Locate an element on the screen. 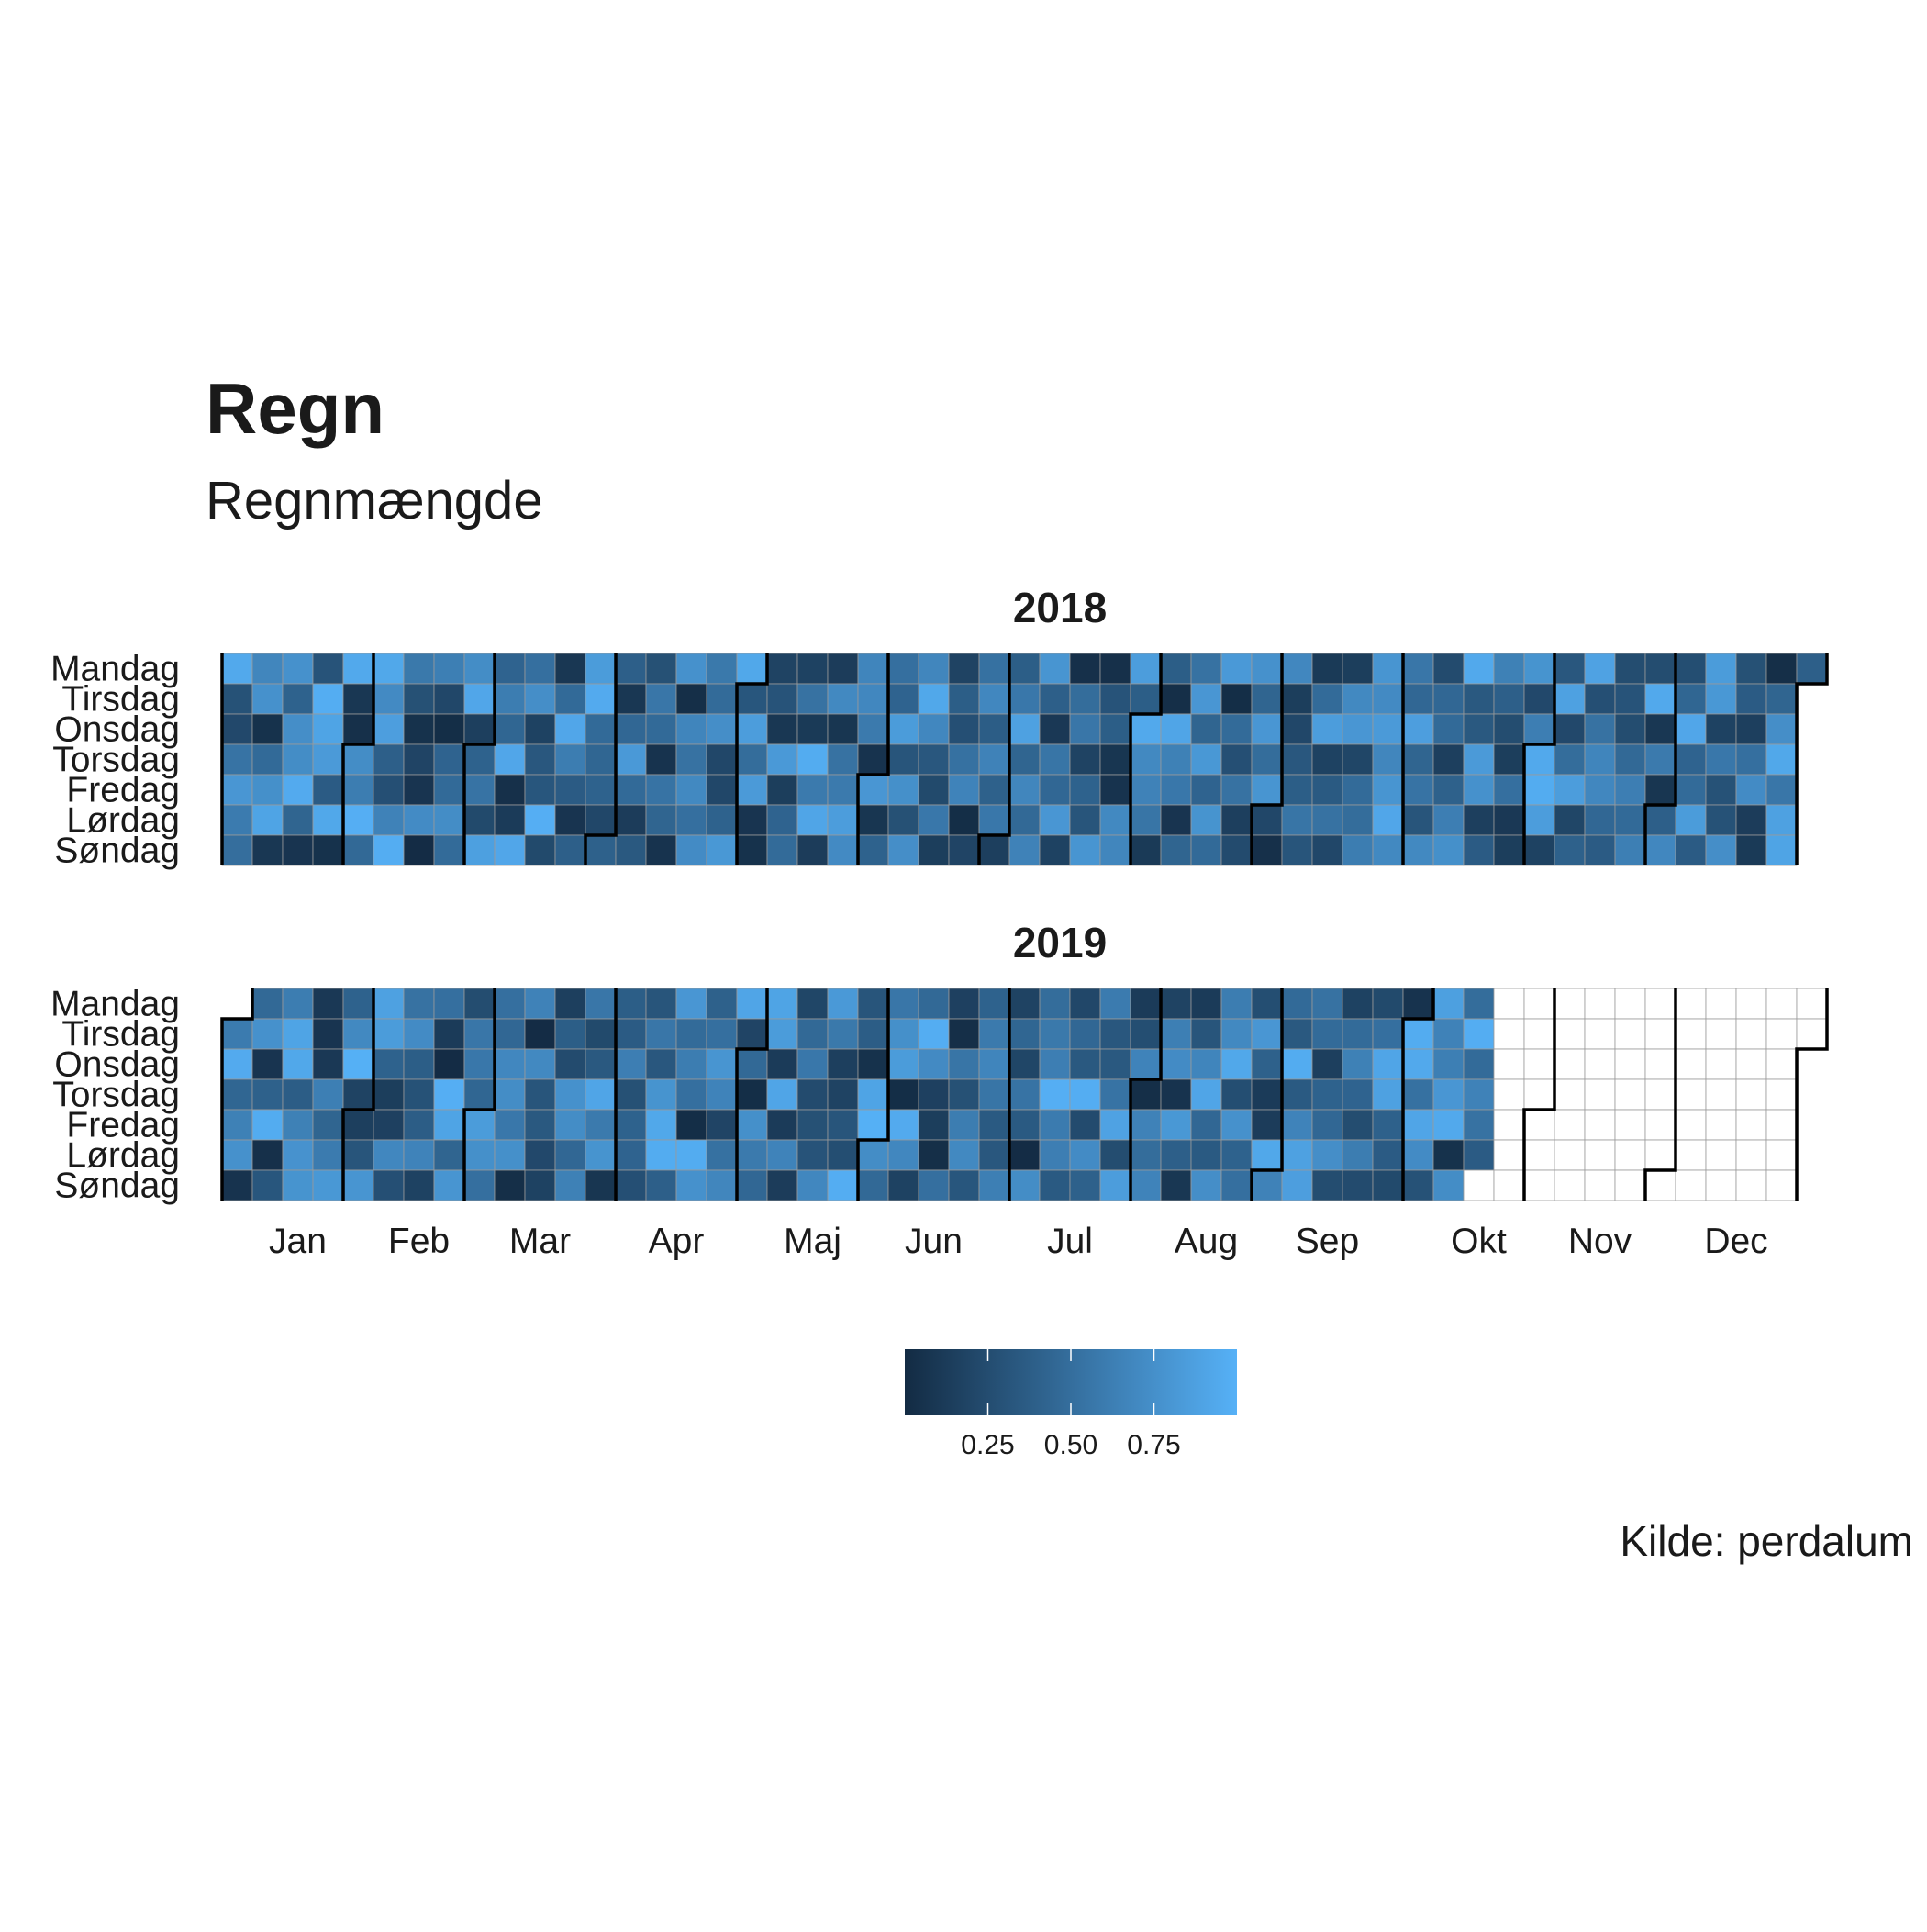  month-axis: Jan Feb Mar Apr Maj Jun Jul Aug Sep Okt Nov Dec is located at coordinates (1018, 1241).